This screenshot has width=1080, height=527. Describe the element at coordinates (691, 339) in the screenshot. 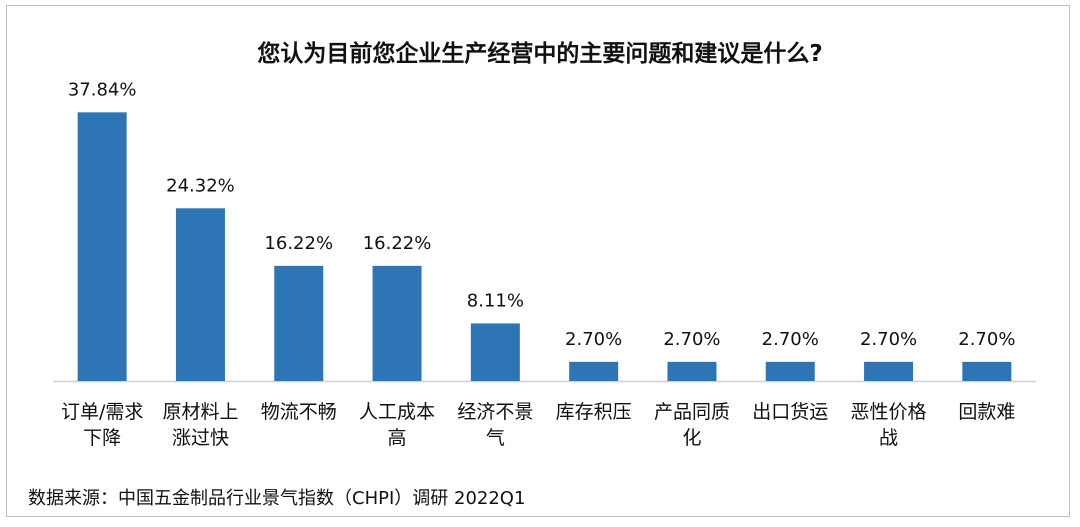

I see `data-label-6: 2.70%` at that location.